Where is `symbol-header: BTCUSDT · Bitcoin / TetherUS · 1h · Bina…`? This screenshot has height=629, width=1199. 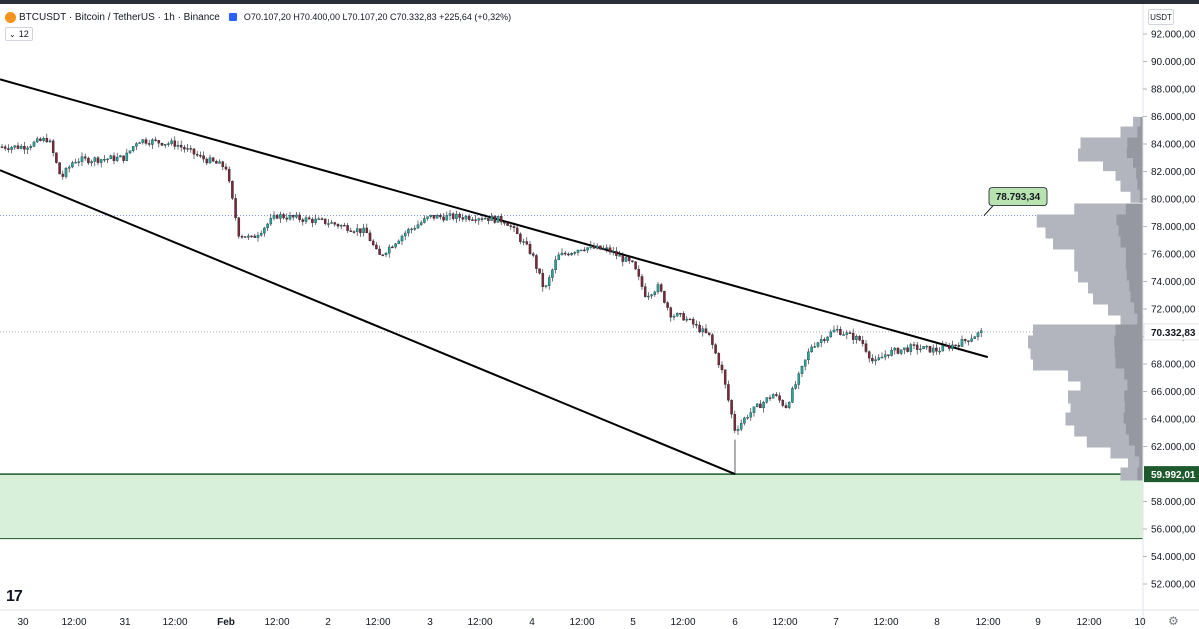 symbol-header: BTCUSDT · Bitcoin / TetherUS · 1h · Bina… is located at coordinates (258, 17).